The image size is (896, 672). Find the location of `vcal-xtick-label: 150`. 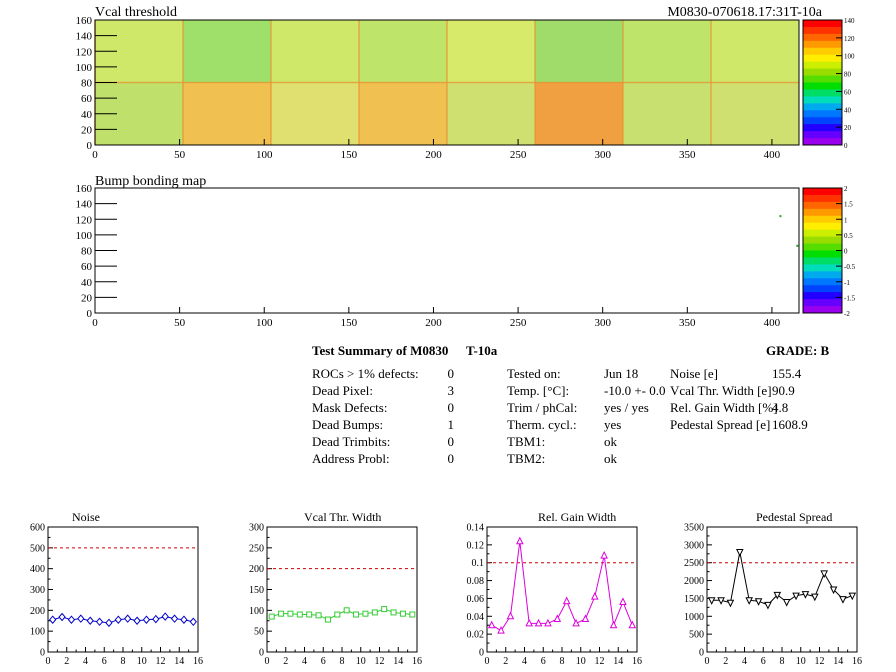

vcal-xtick-label: 150 is located at coordinates (349, 155).